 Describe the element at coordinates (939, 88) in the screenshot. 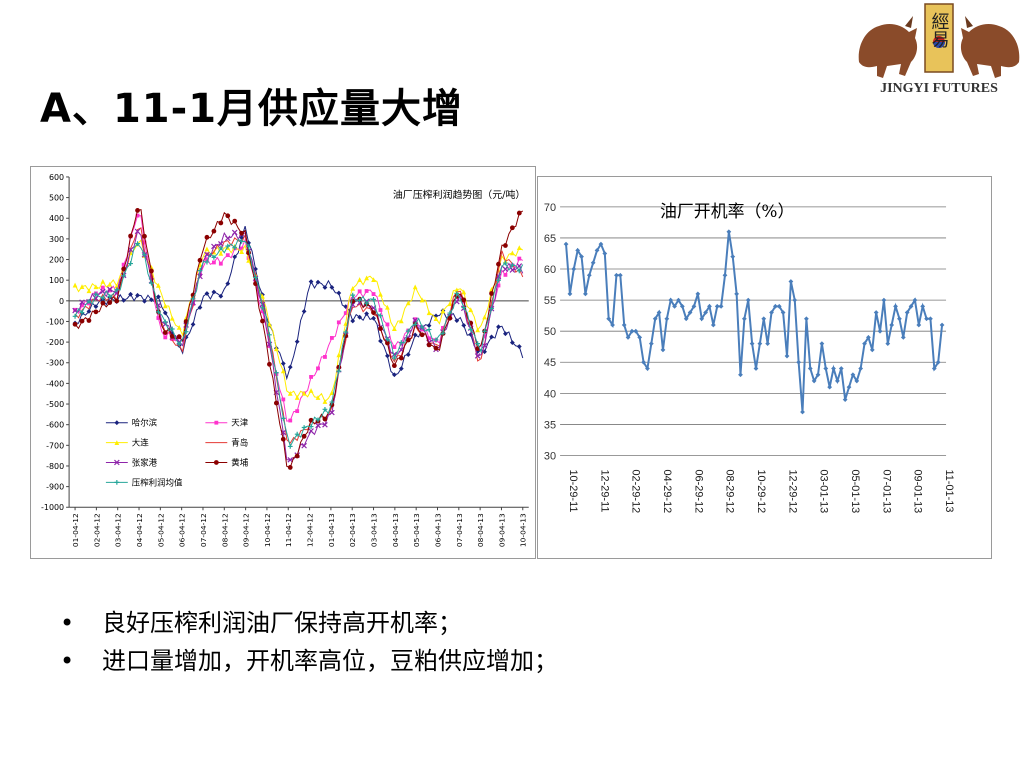

I see `brand-text: JINGYI FUTURES` at that location.